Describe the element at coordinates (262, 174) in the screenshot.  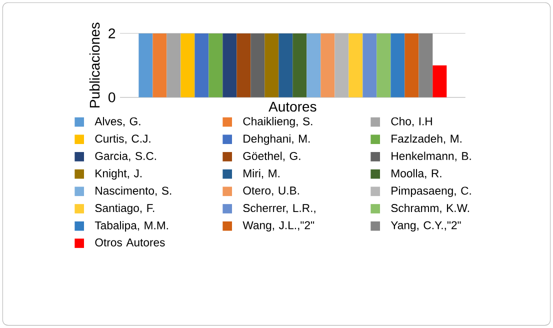
I see `legend-label: Miri, M.` at that location.